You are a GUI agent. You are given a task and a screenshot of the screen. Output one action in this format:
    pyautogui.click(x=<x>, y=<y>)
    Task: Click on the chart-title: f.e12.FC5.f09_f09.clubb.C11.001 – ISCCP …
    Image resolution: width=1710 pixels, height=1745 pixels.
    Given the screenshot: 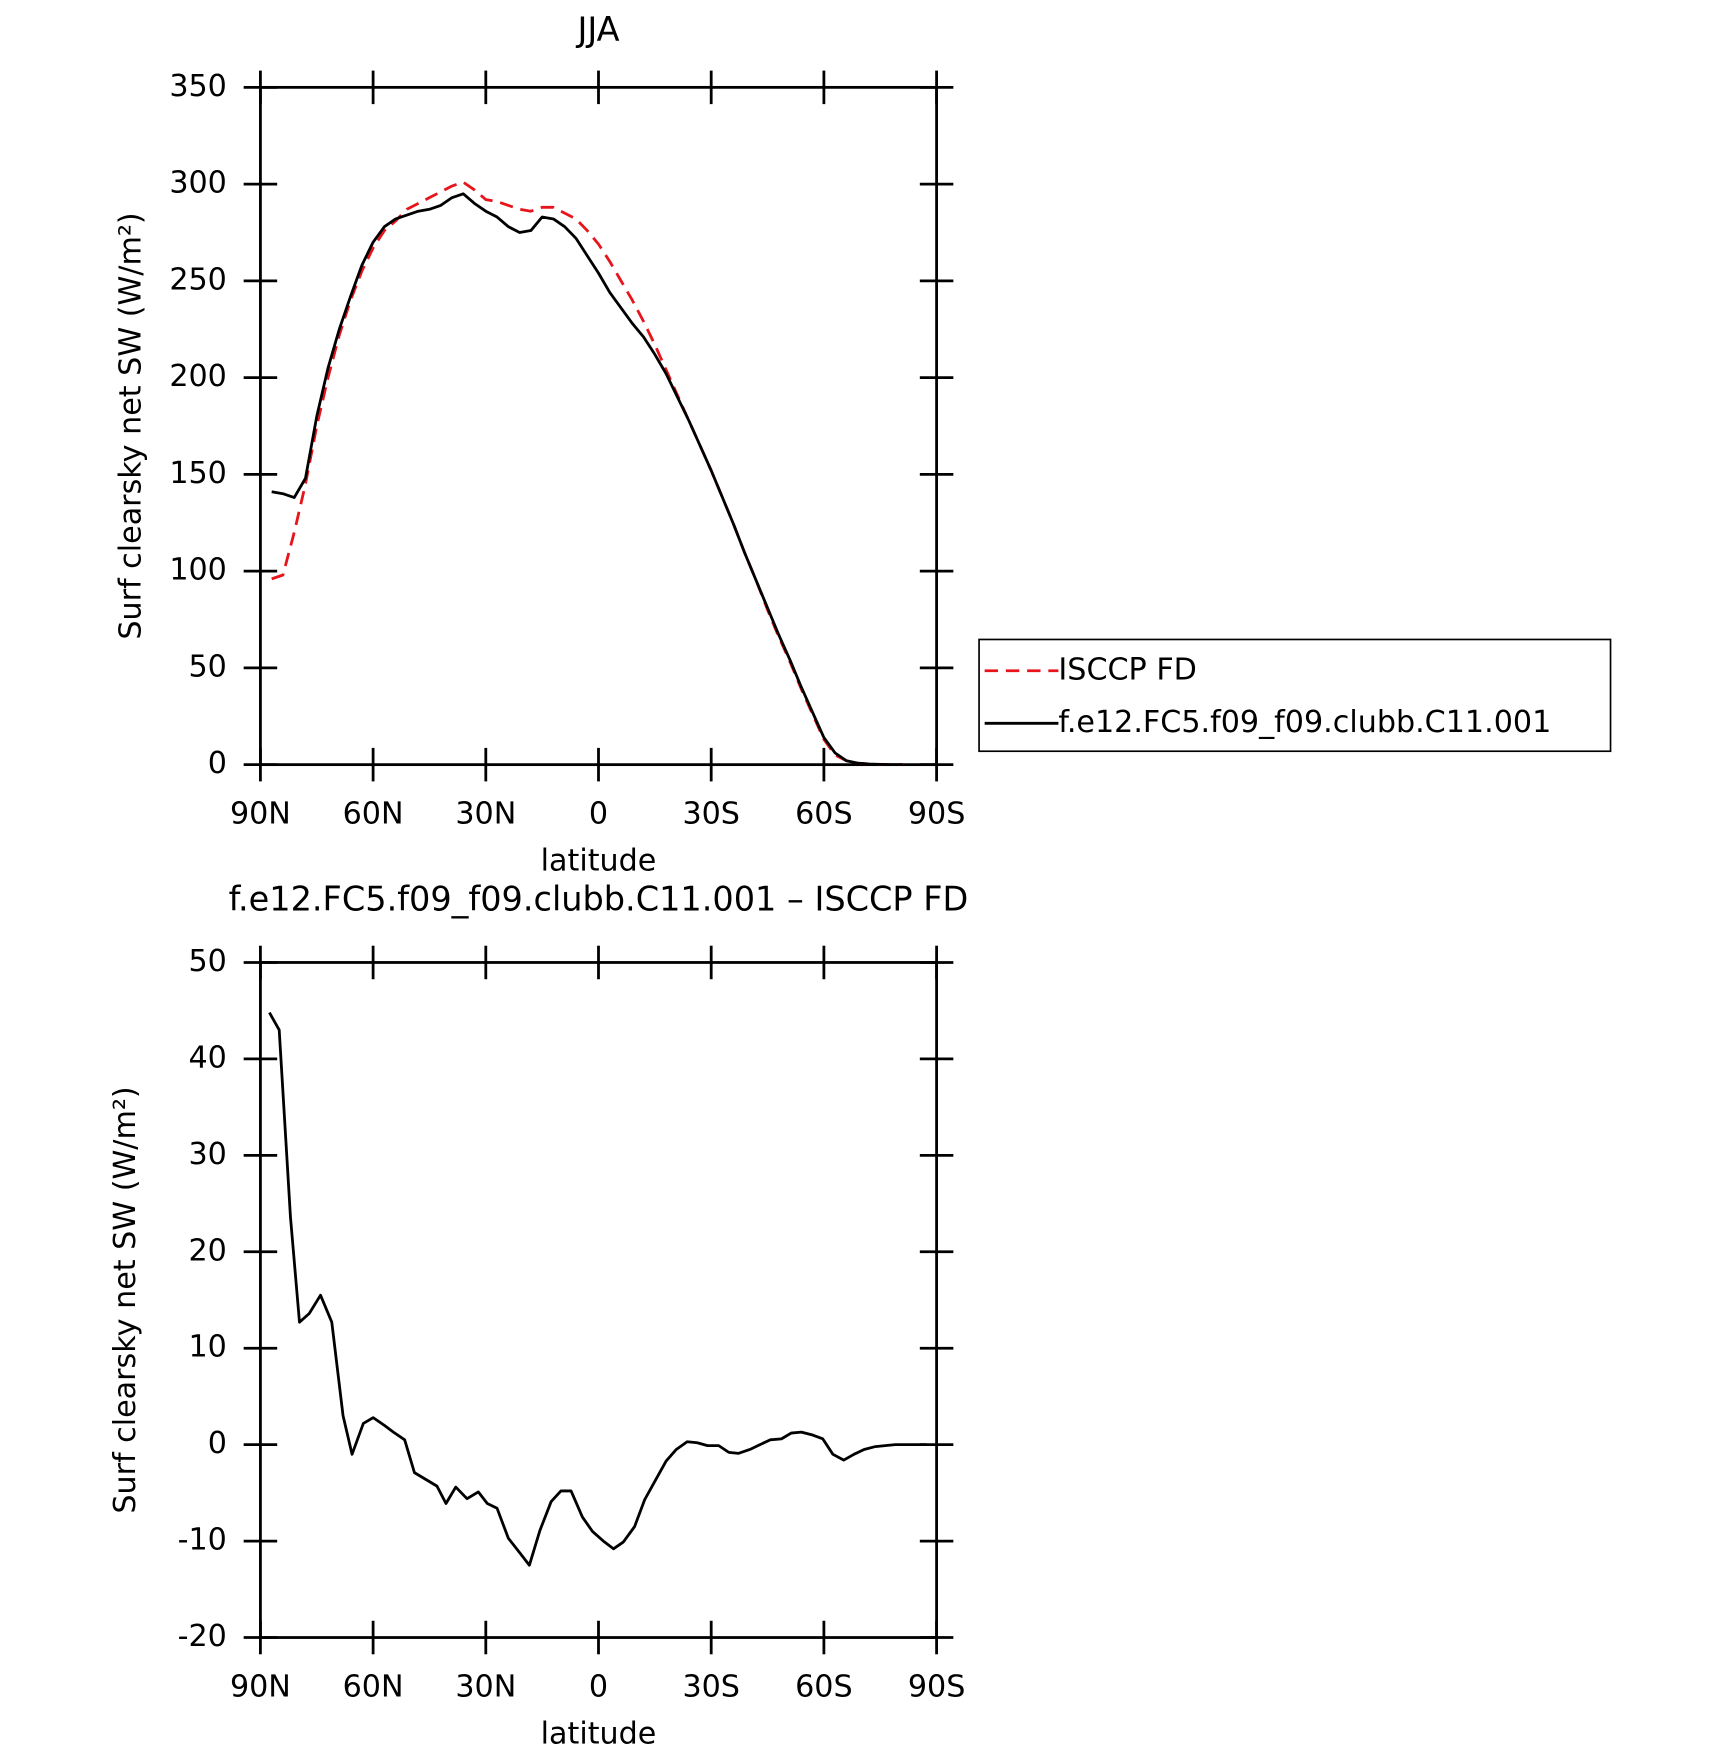 What is the action you would take?
    pyautogui.click(x=599, y=899)
    